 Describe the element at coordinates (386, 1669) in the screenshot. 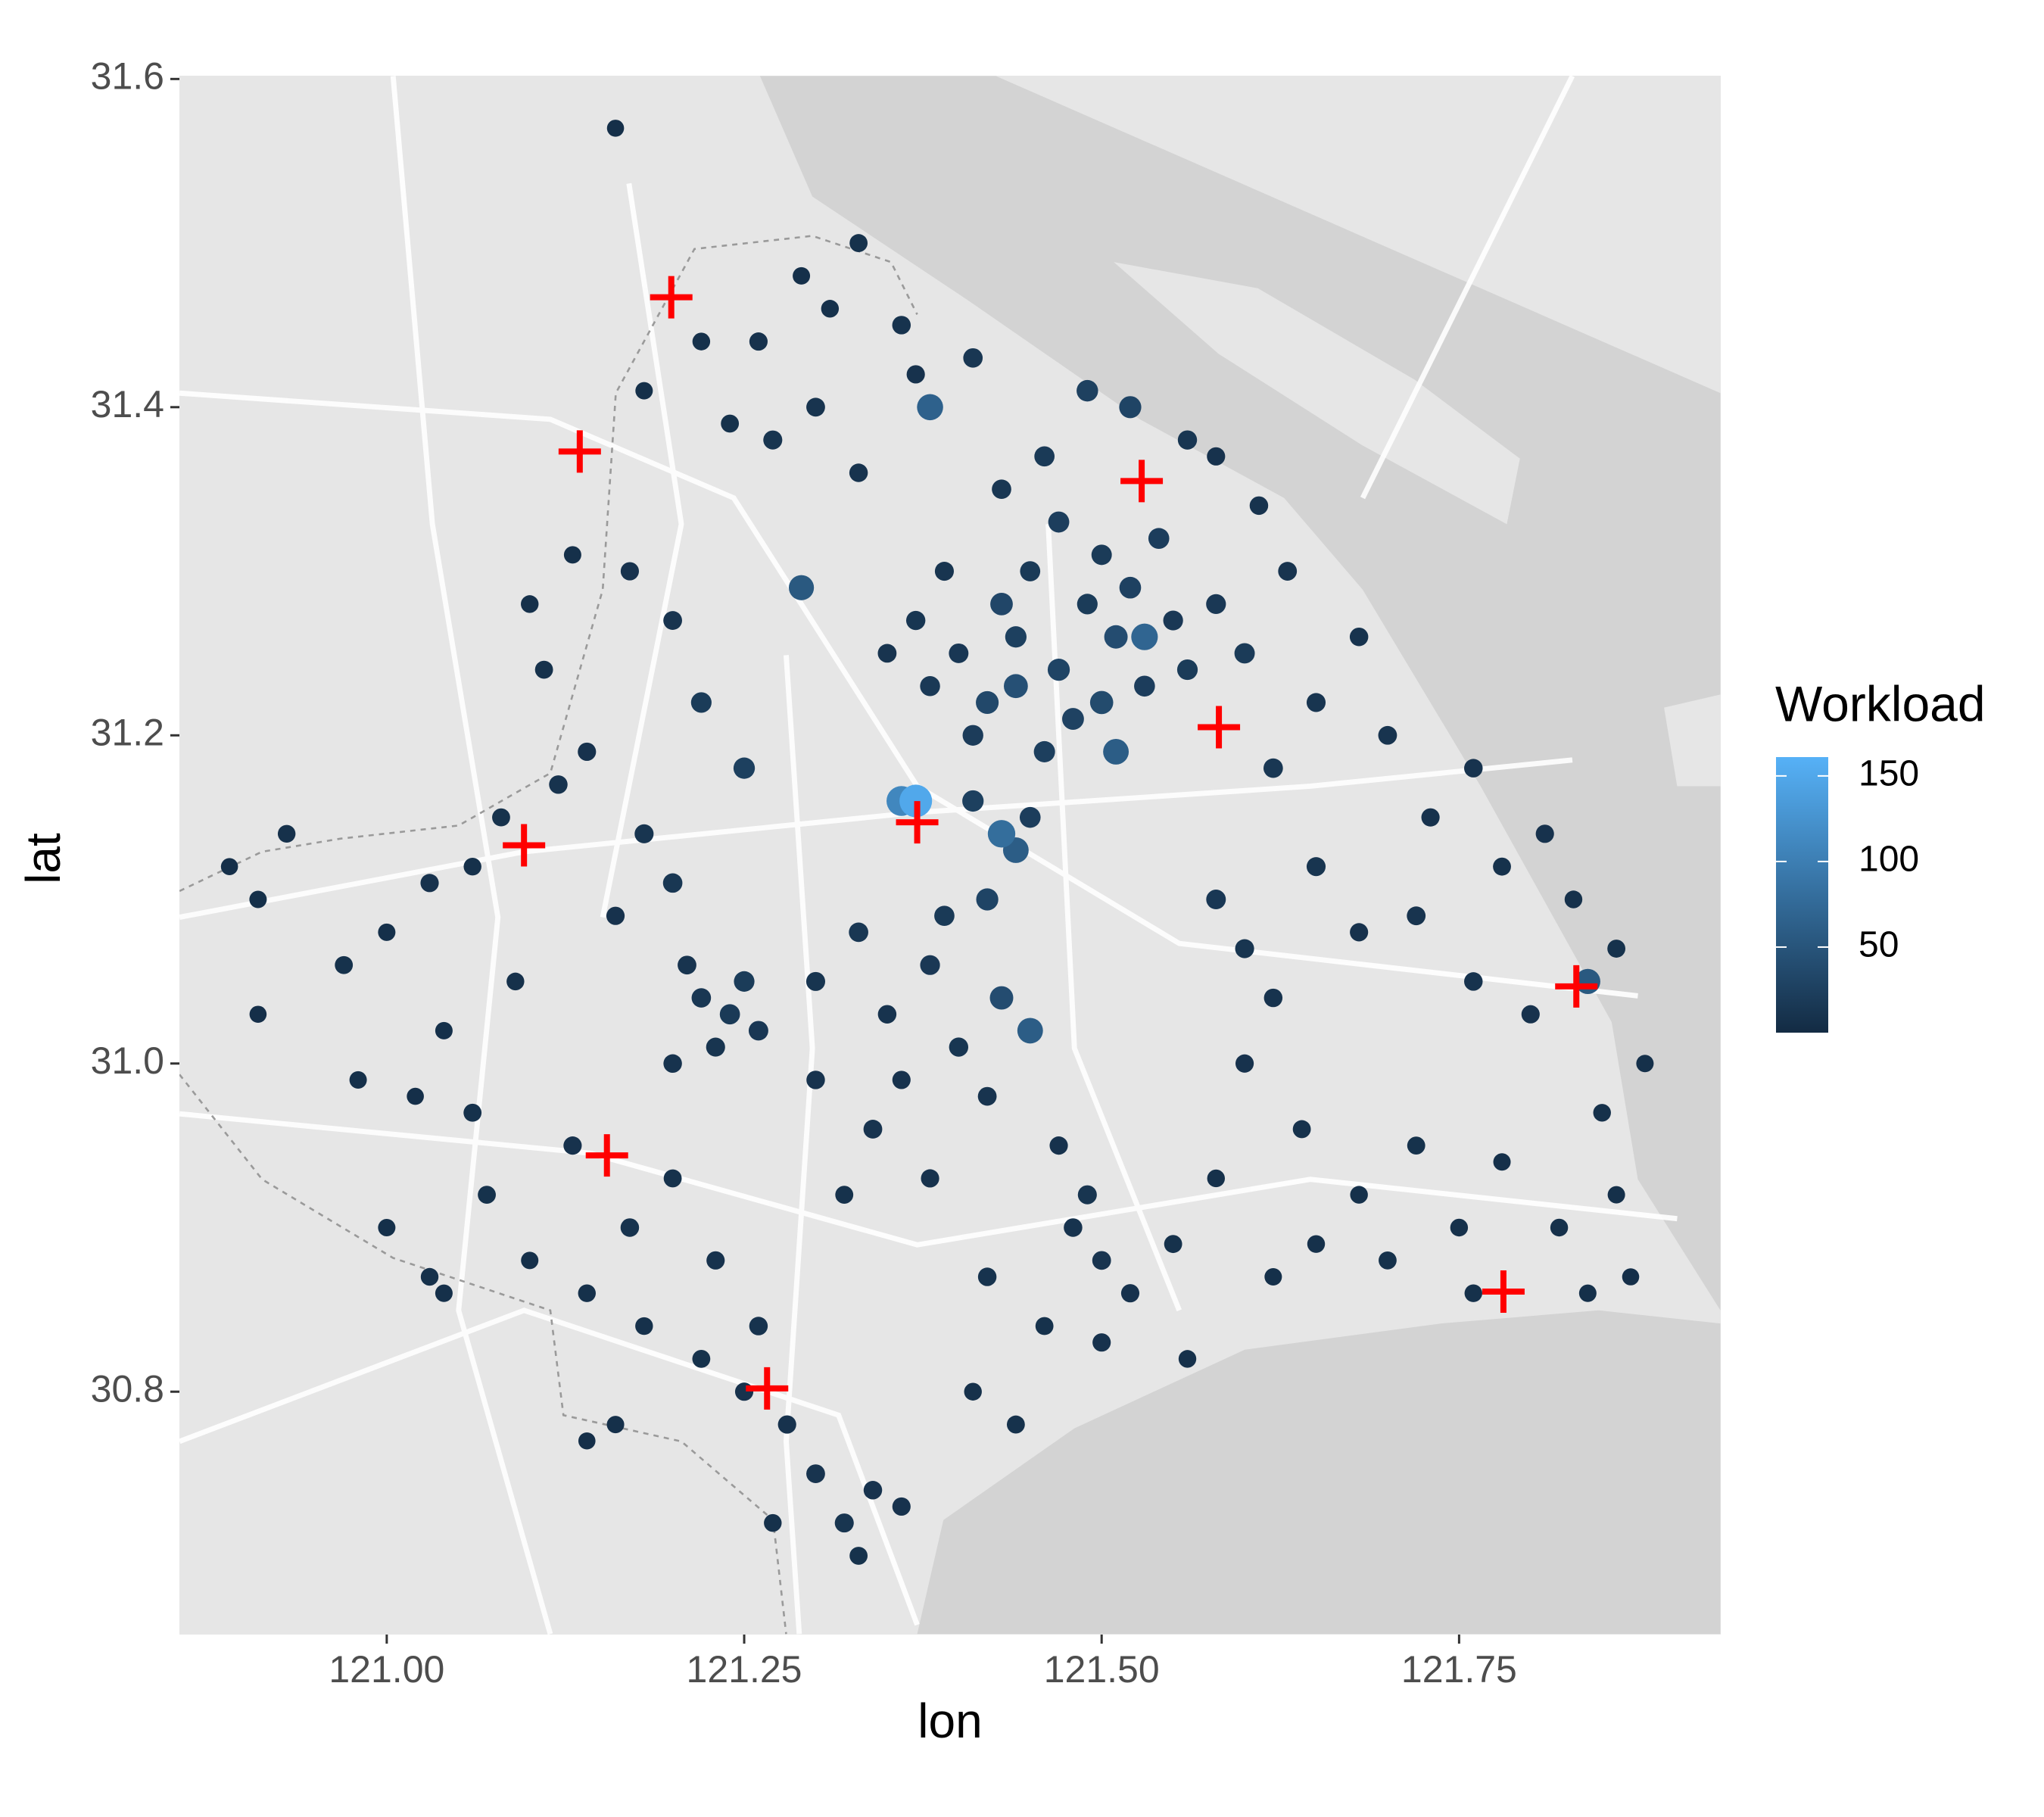

I see `x-tick-label: 121.00` at that location.